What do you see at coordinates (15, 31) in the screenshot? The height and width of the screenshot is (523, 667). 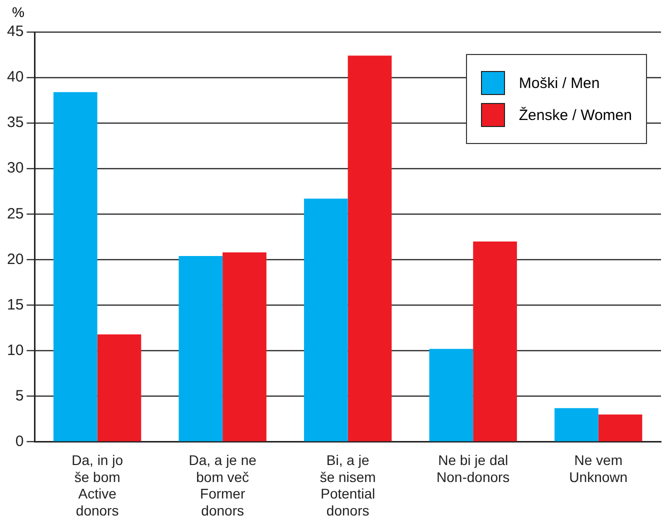 I see `y-tick-label: 45` at bounding box center [15, 31].